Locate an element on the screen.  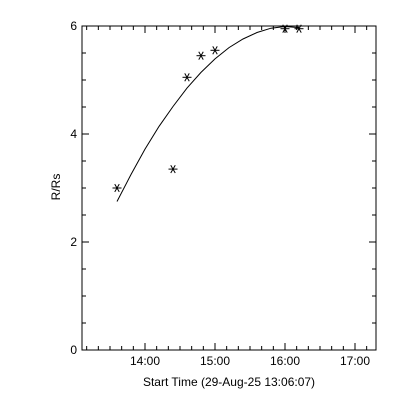
y-tick-label: 6 is located at coordinates (73, 26).